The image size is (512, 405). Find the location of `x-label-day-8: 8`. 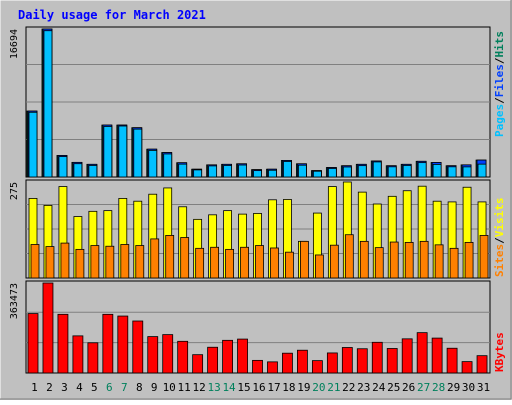

x-label-day-8: 8 is located at coordinates (139, 387).